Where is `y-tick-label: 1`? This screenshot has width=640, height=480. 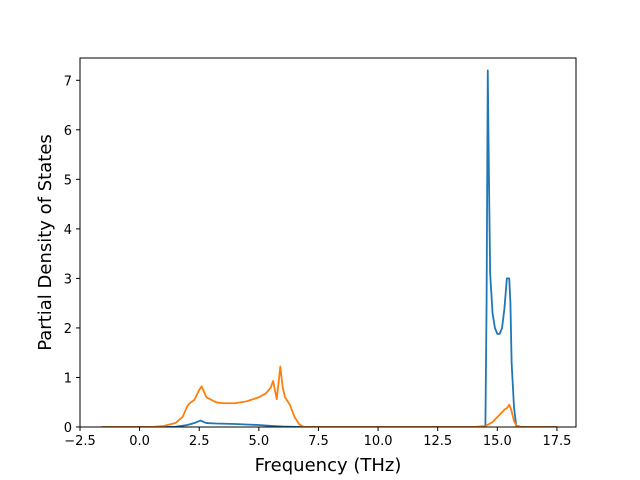
y-tick-label: 1 is located at coordinates (68, 378).